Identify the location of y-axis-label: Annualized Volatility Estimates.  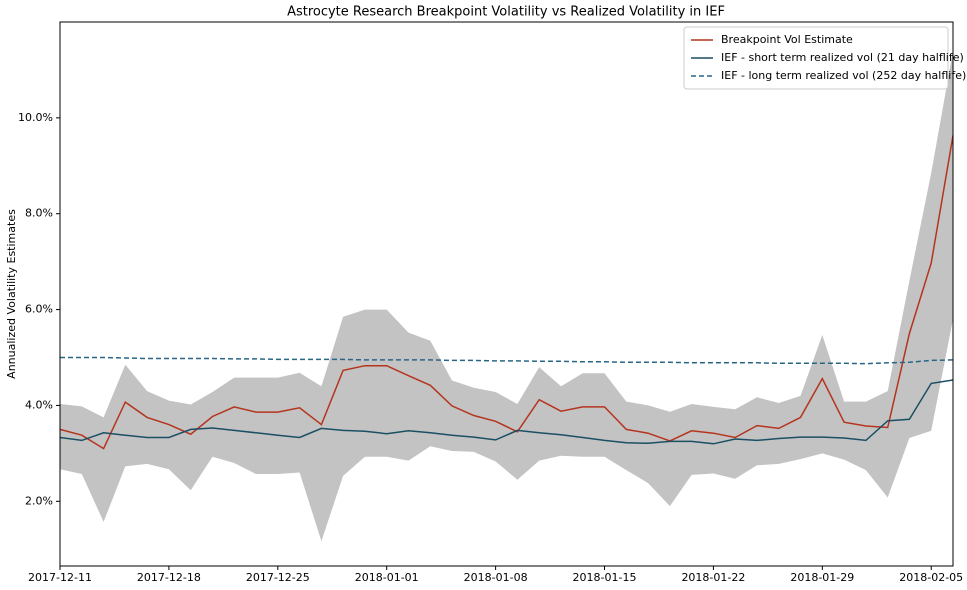
(11, 294).